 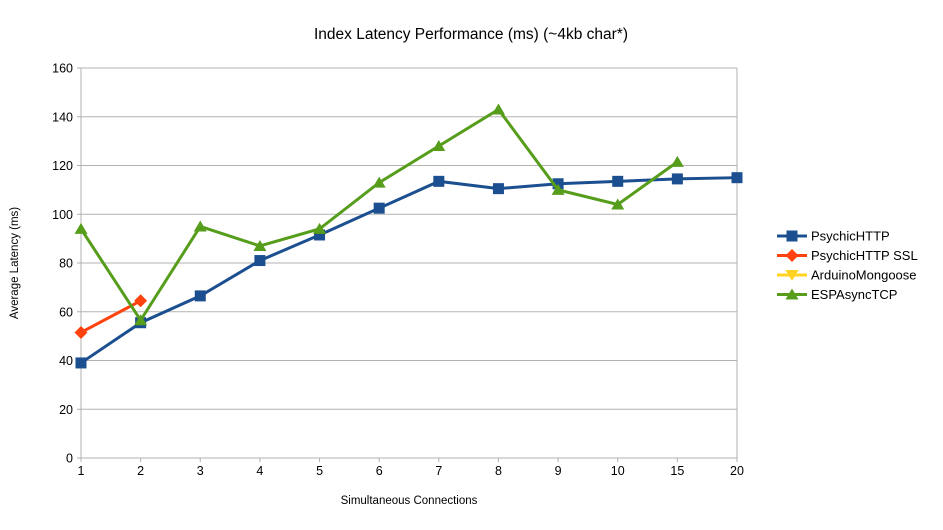 What do you see at coordinates (111, 316) in the screenshot?
I see `series-psychichttp-ssl` at bounding box center [111, 316].